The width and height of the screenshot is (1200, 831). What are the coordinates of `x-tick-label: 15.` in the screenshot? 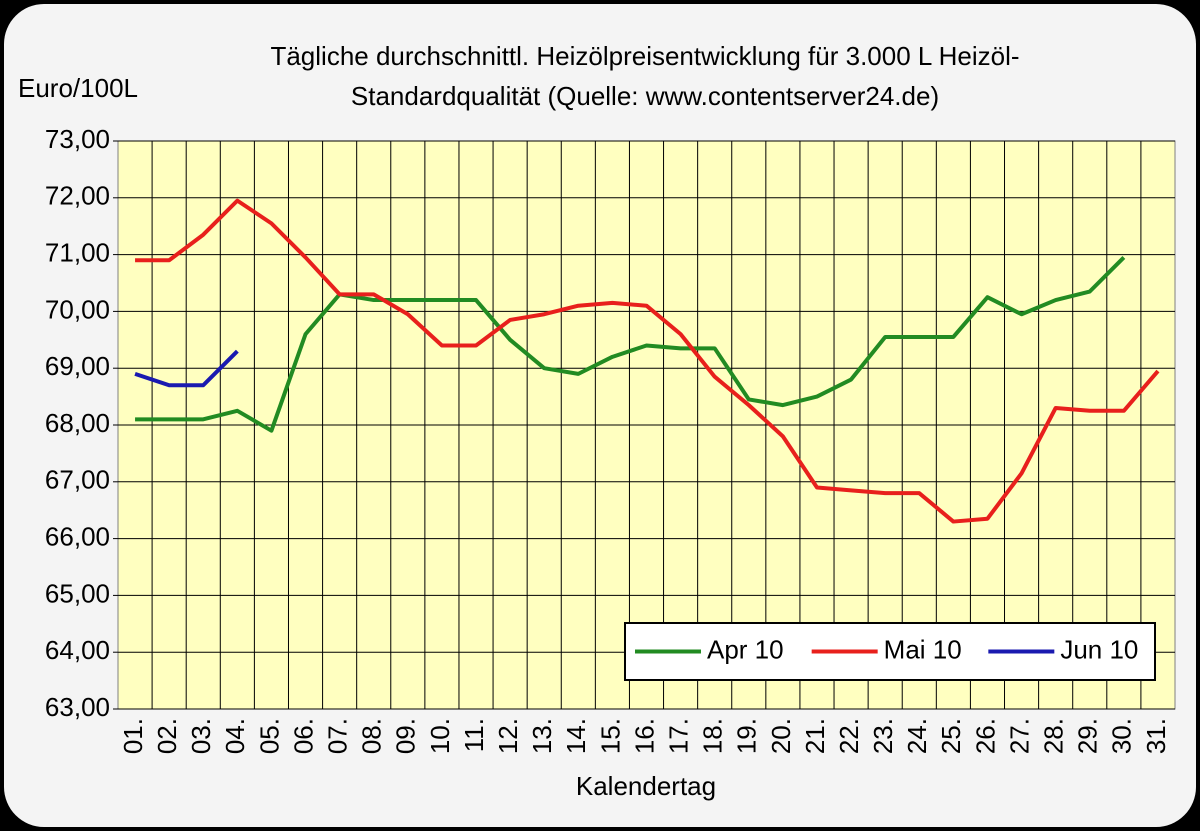 It's located at (610, 736).